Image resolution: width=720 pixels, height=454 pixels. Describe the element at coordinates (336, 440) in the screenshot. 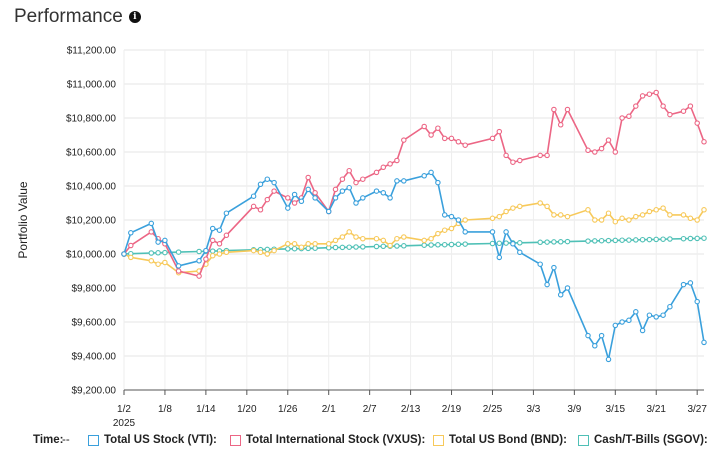

I see `legend-label-vxus: Total International Stock (VXUS):` at that location.